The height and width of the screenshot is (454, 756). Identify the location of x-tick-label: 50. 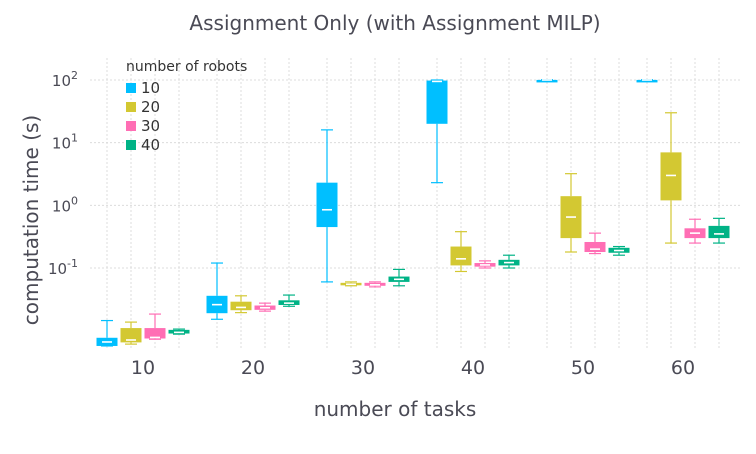
(583, 368).